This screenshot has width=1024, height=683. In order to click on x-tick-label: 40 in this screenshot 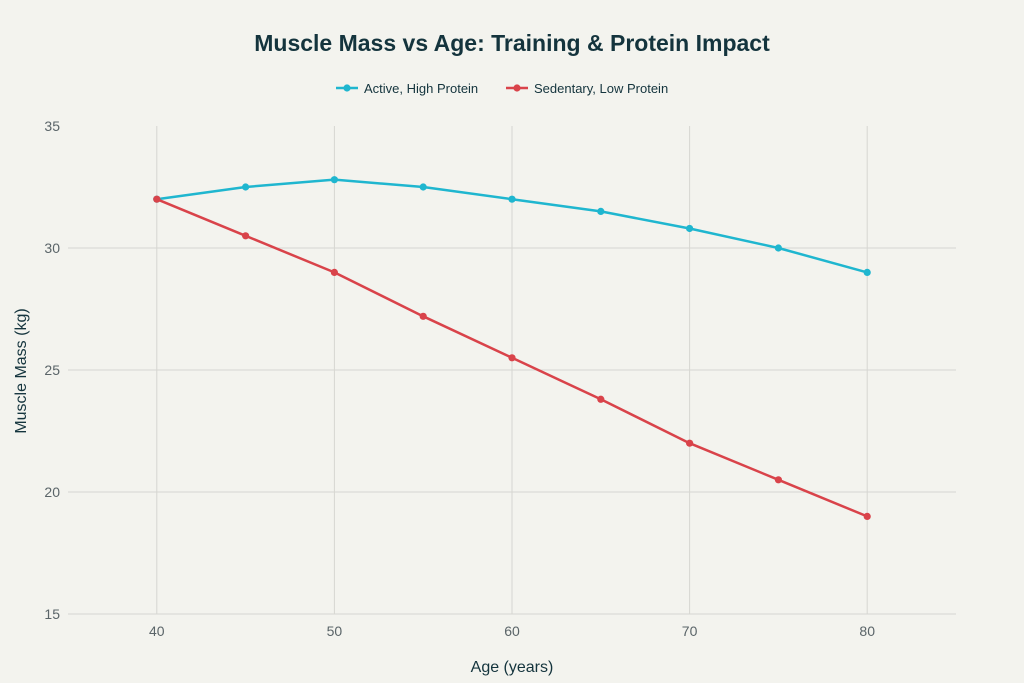, I will do `click(157, 631)`.